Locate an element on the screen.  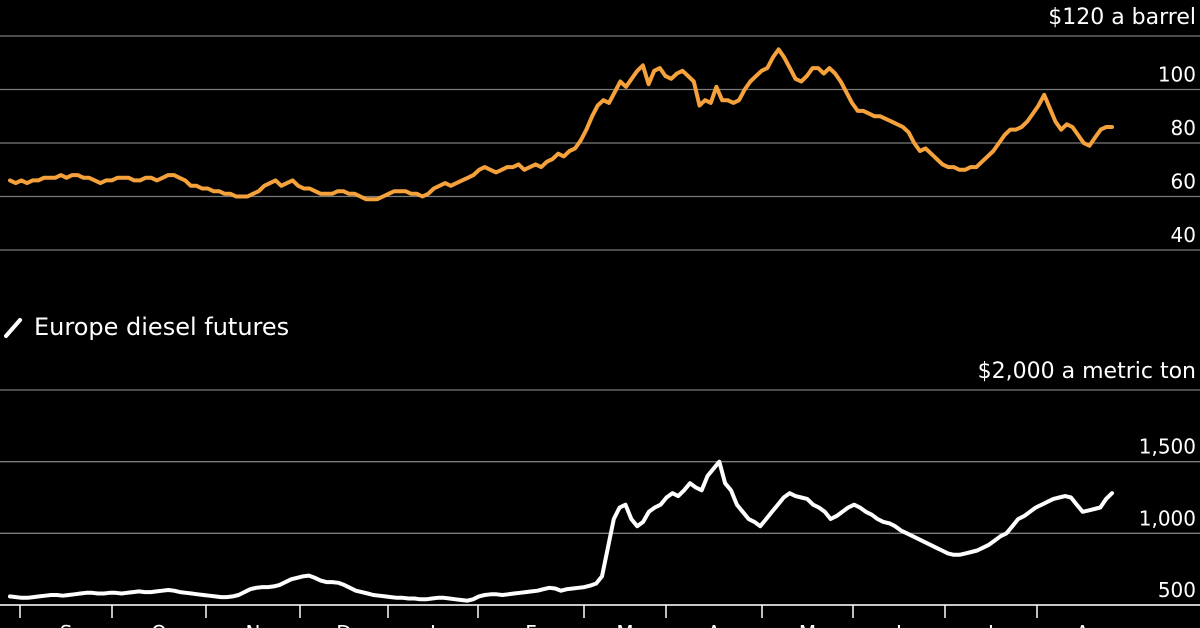
bottom-unit-label: $2,000 a metric ton is located at coordinates (1087, 371).